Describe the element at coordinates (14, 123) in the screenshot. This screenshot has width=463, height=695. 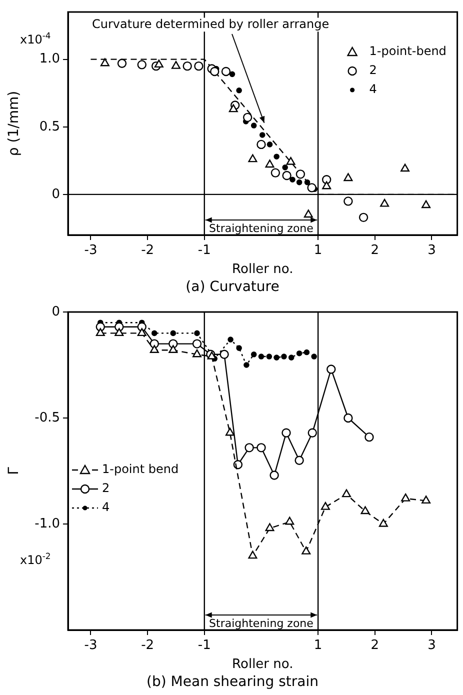
I see `y-axis-title: ρ (1/mm)` at that location.